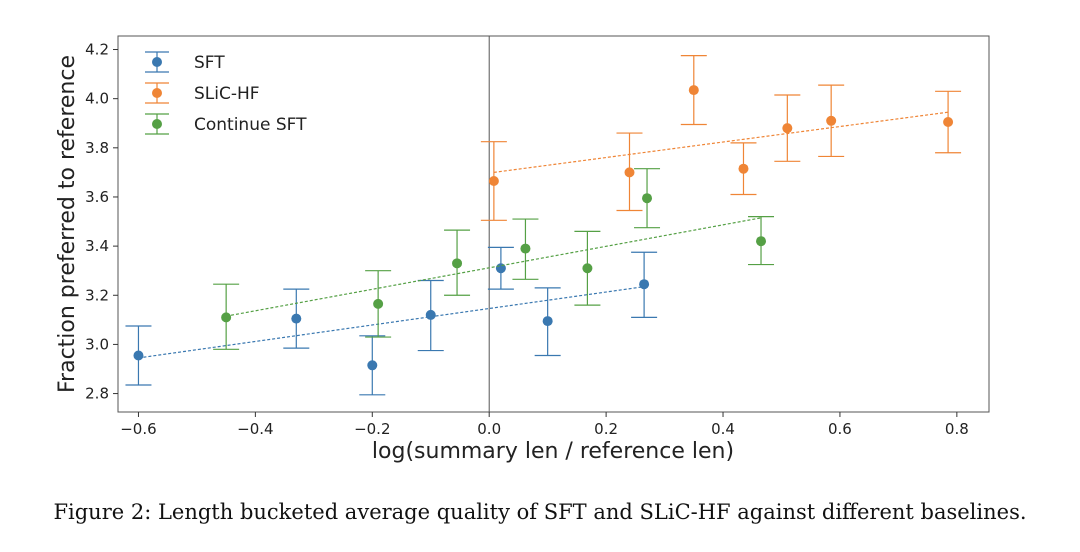 The width and height of the screenshot is (1080, 552). I want to click on y-tick-label: 3.6, so click(97, 197).